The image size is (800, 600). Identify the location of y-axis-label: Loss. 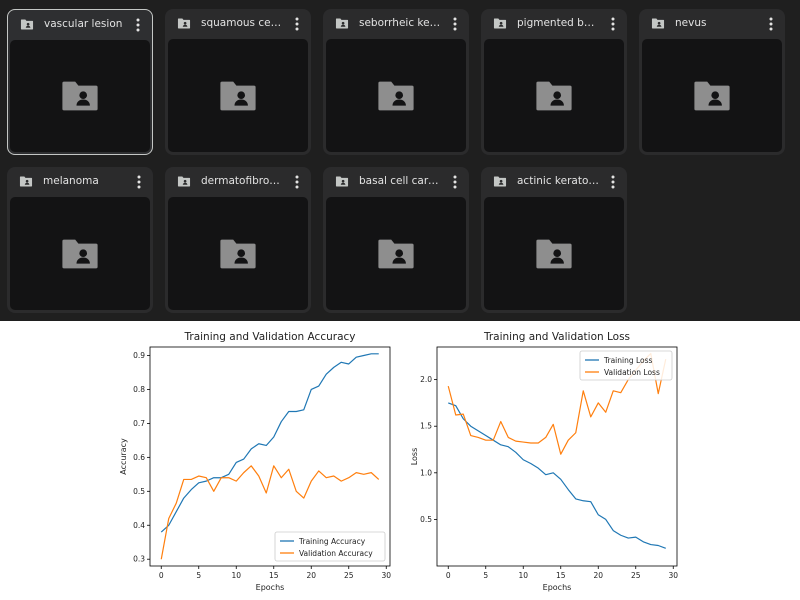
(414, 457).